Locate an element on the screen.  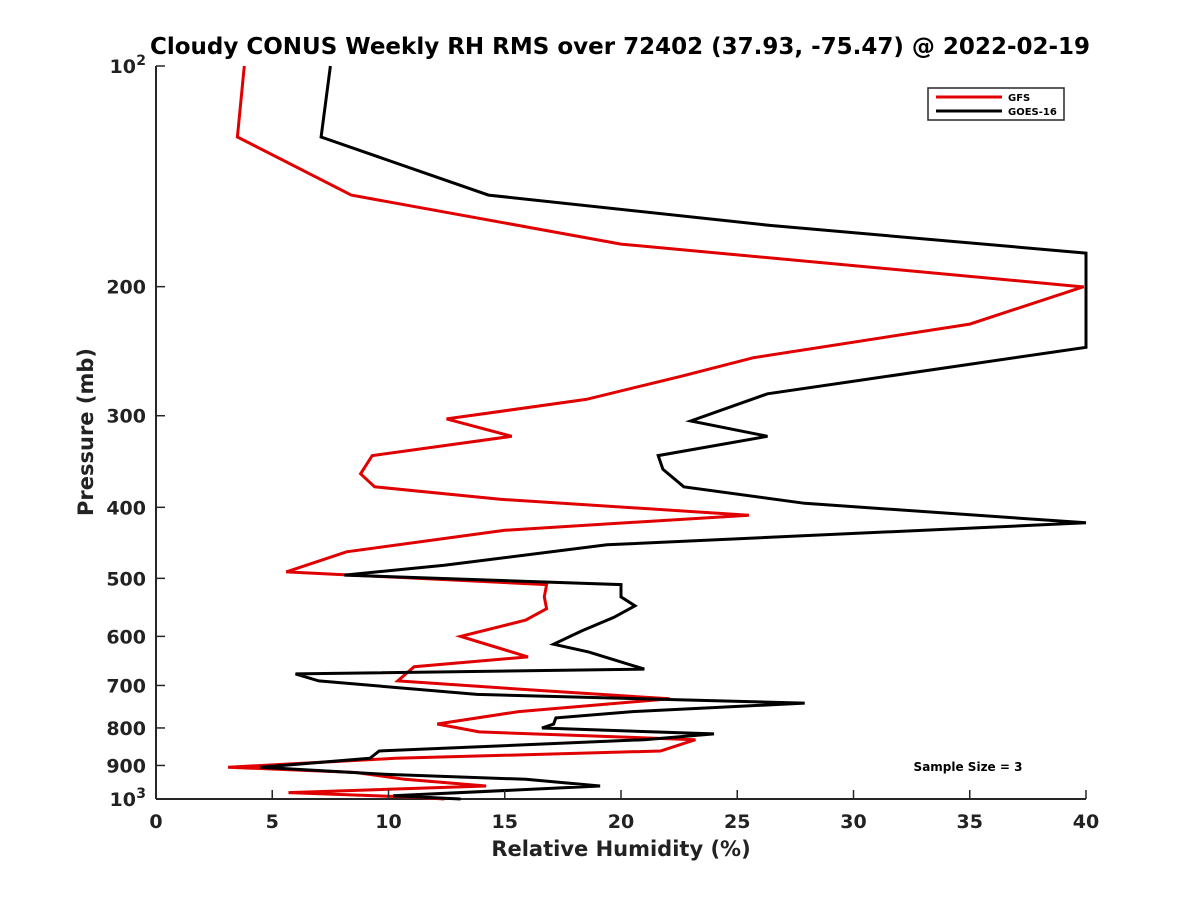
y-tick-label: 700 is located at coordinates (126, 686).